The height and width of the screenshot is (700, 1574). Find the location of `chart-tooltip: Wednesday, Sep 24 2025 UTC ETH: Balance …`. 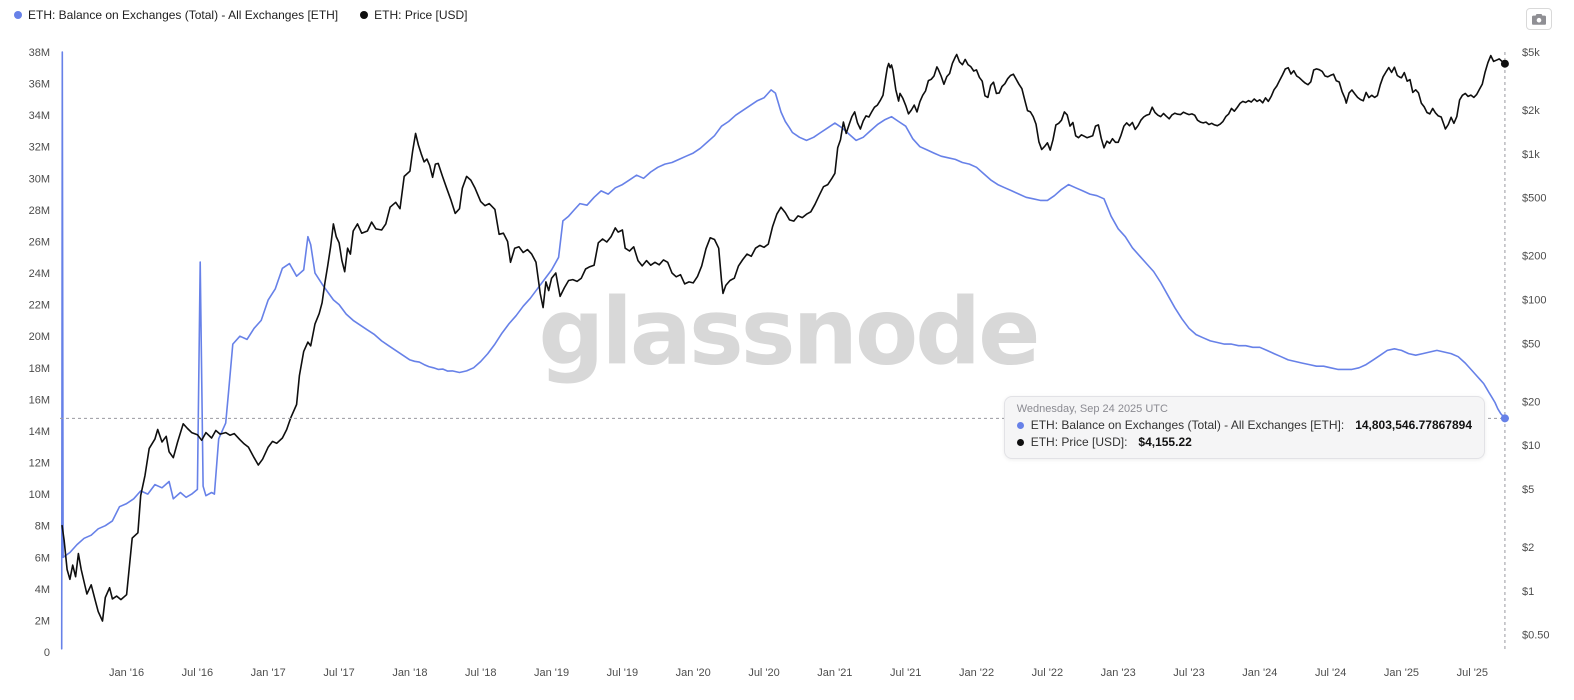

chart-tooltip: Wednesday, Sep 24 2025 UTC ETH: Balance … is located at coordinates (1244, 427).